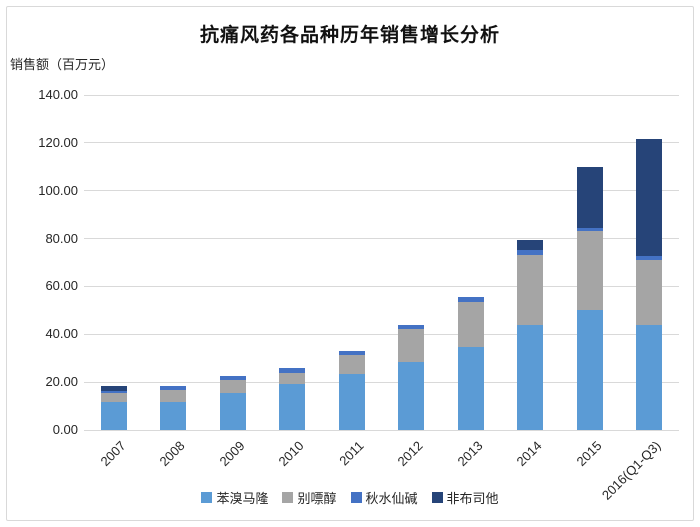 This screenshot has height=527, width=700. What do you see at coordinates (61, 286) in the screenshot?
I see `y-tick-label: 60.00` at bounding box center [61, 286].